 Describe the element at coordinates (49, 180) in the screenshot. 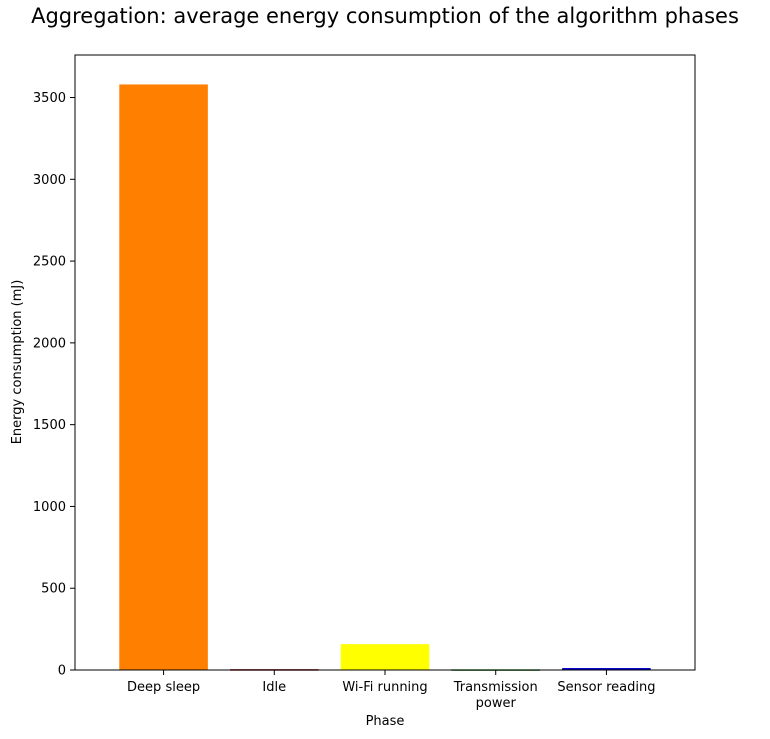

I see `y-tick-label-6: 3000` at that location.